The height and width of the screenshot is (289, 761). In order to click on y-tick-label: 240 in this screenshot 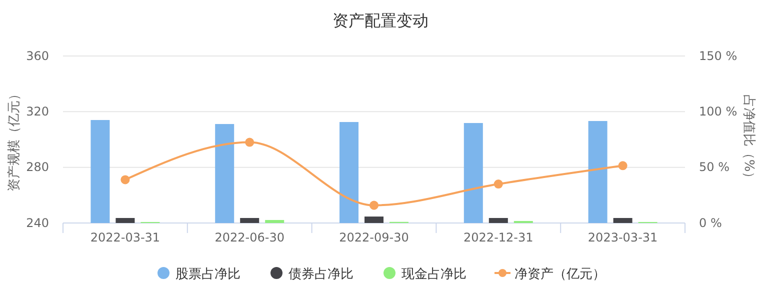, I will do `click(37, 223)`.